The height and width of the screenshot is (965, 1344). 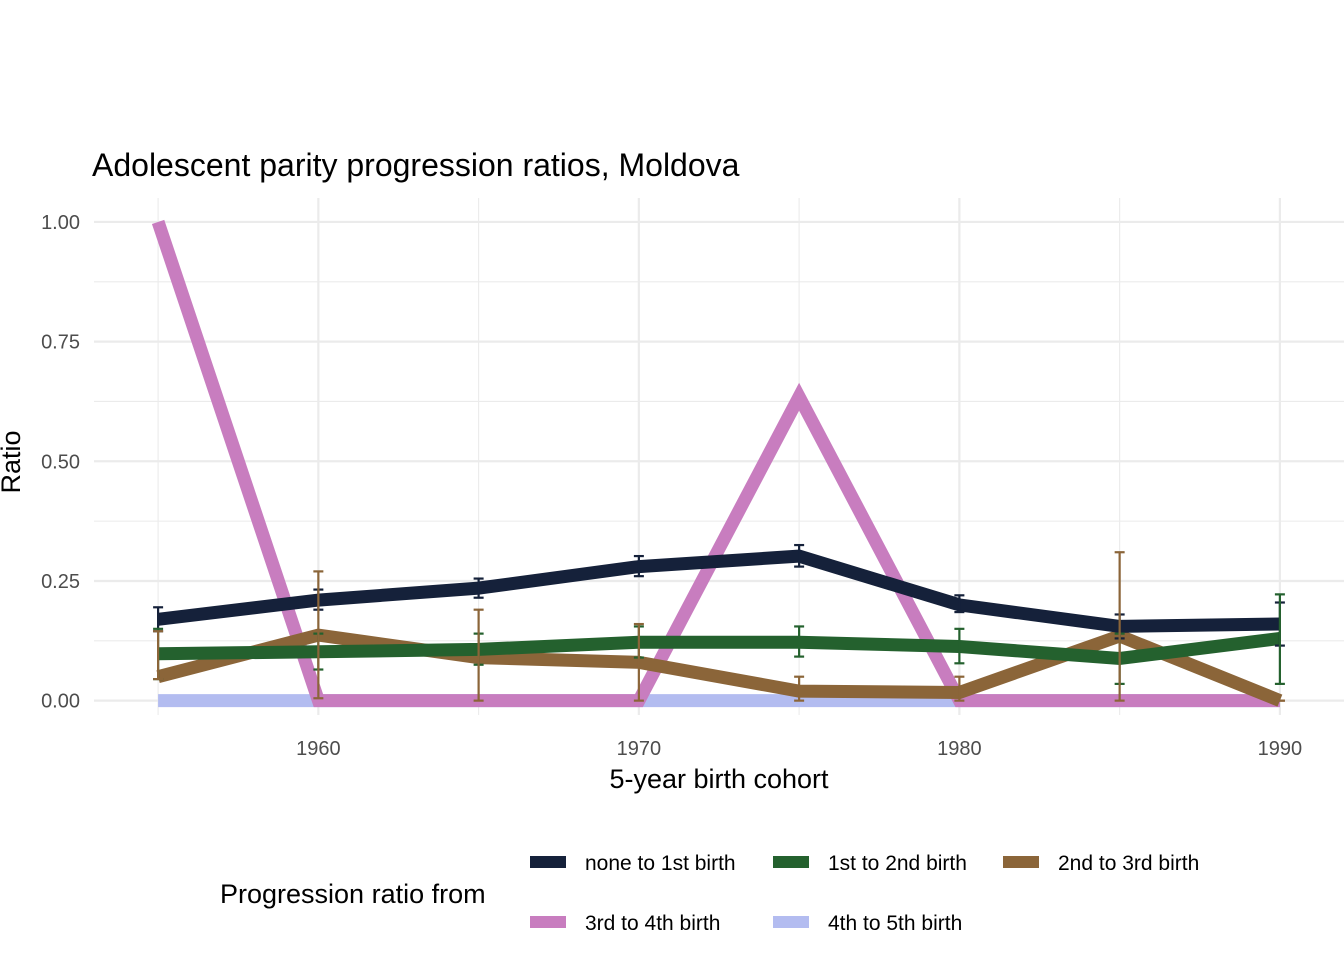 What do you see at coordinates (60, 223) in the screenshot?
I see `y-tick-label: 1.00` at bounding box center [60, 223].